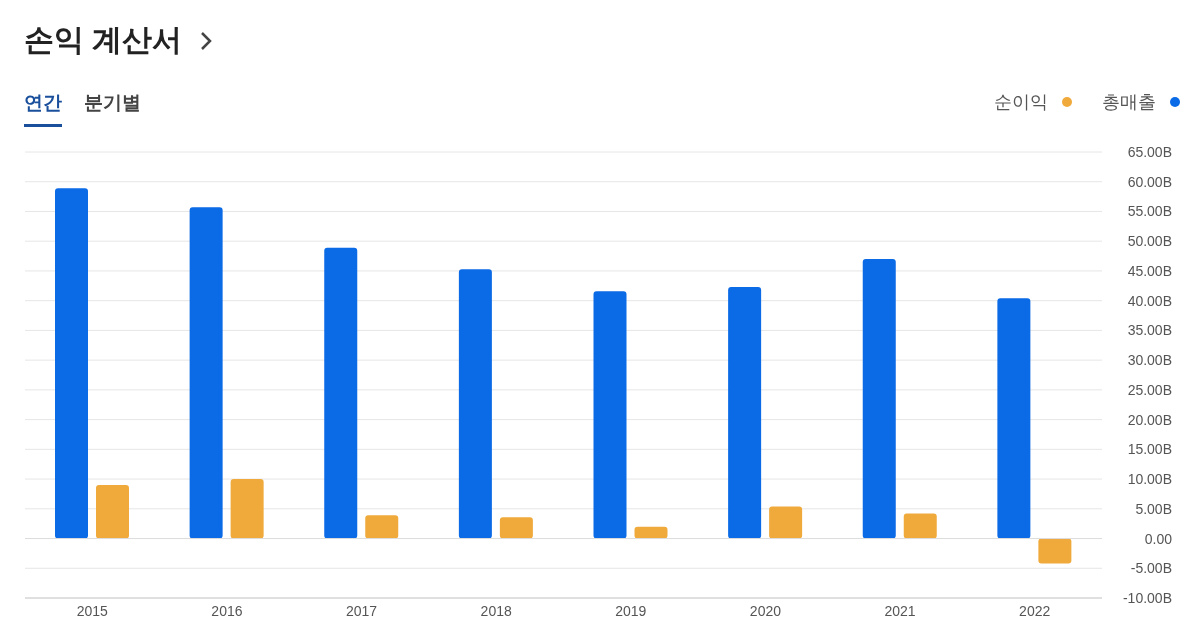 The image size is (1188, 625). I want to click on y-tick-label: 50.00B, so click(1149, 241).